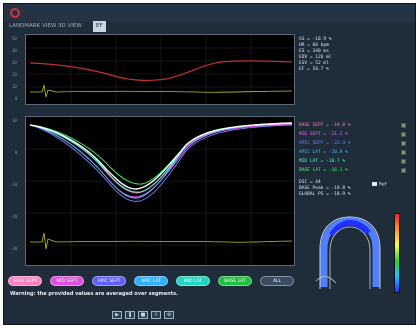 Image resolution: width=420 pixels, height=328 pixels. I want to click on tab-landmark-view: LANDMARK VIEW, so click(33, 26).